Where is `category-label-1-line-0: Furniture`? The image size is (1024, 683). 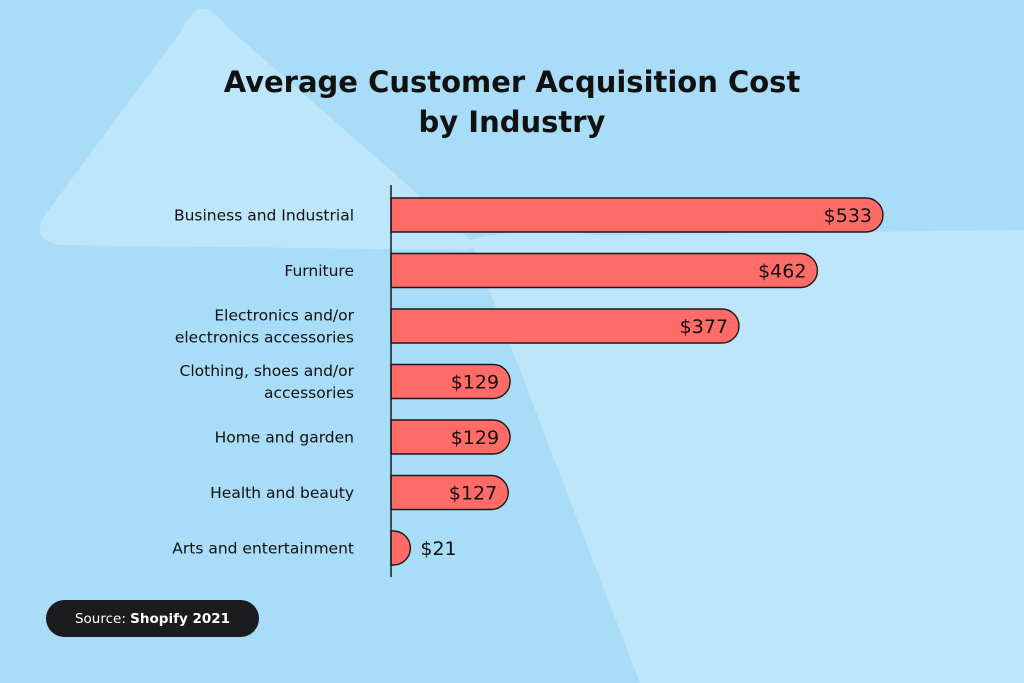
category-label-1-line-0: Furniture is located at coordinates (319, 271).